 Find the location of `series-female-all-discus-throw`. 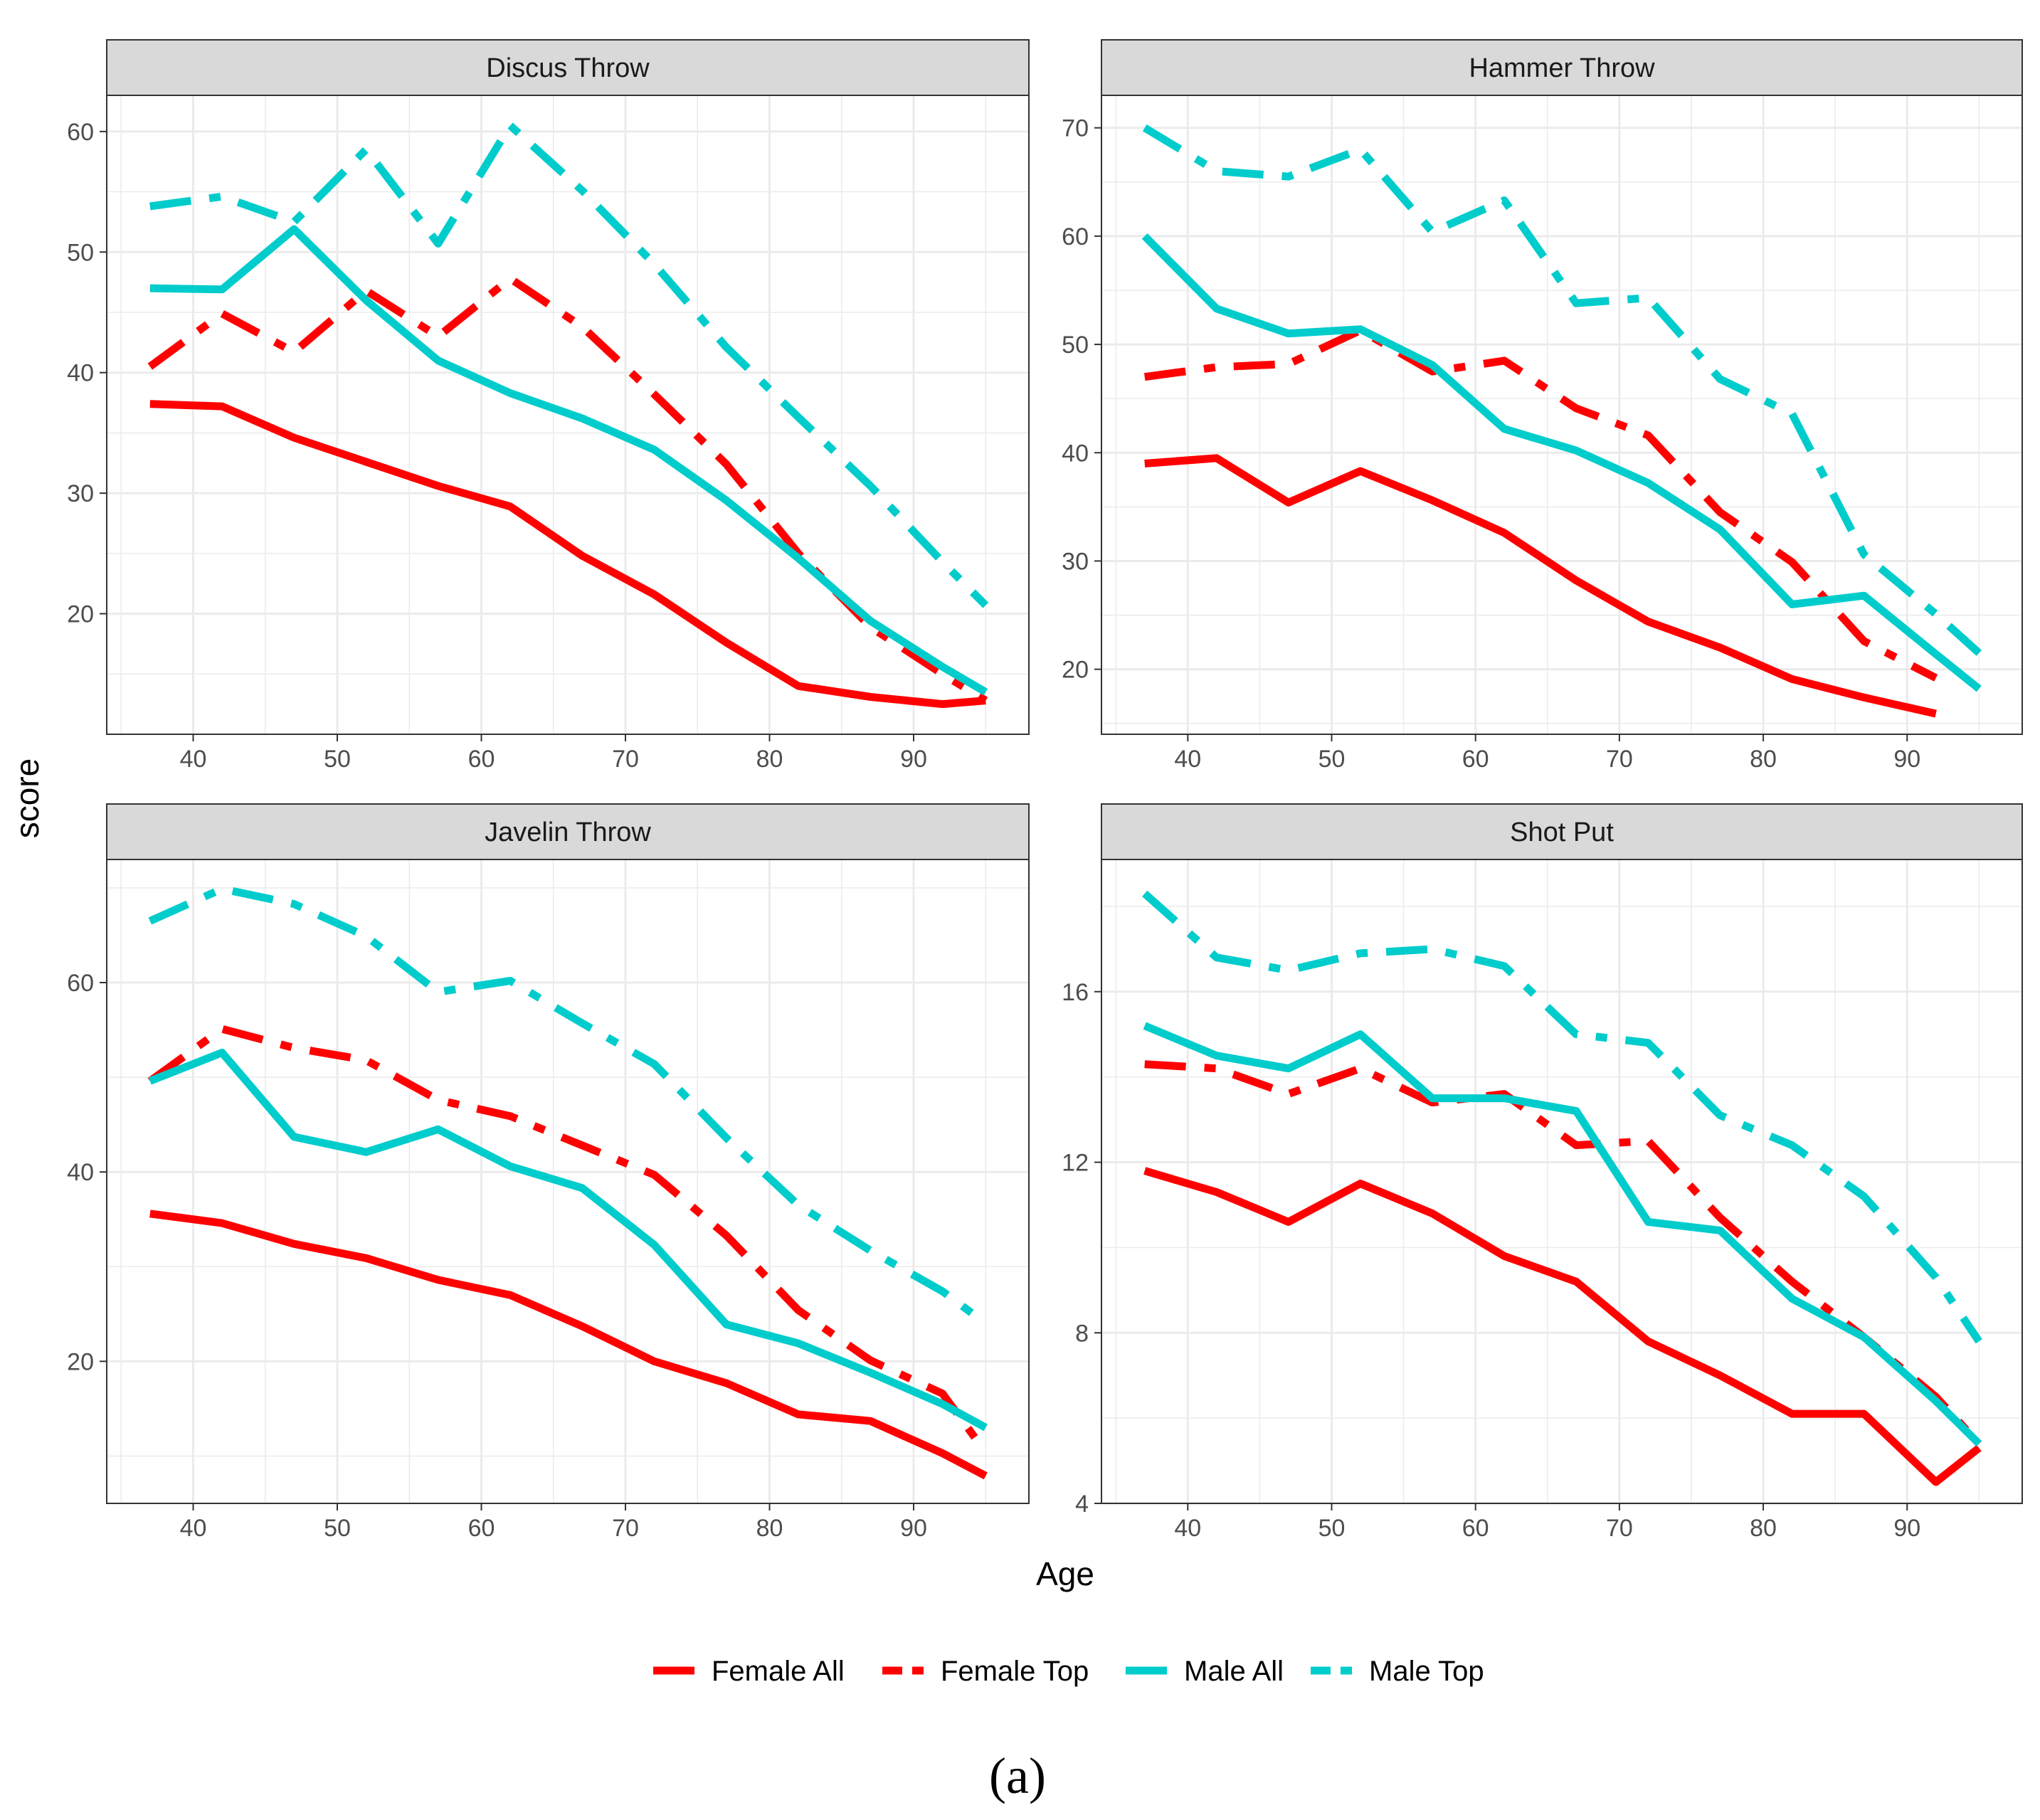

series-female-all-discus-throw is located at coordinates (567, 554).